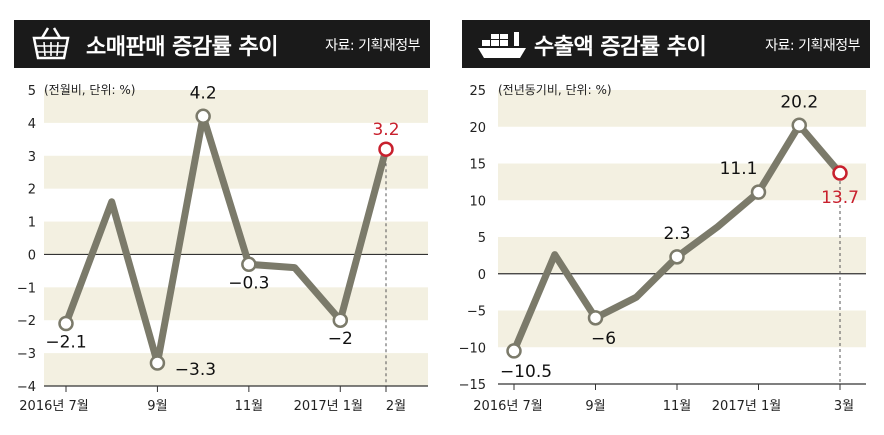  What do you see at coordinates (507, 406) in the screenshot?
I see `export-x-tick-label: 2016년 7월` at bounding box center [507, 406].